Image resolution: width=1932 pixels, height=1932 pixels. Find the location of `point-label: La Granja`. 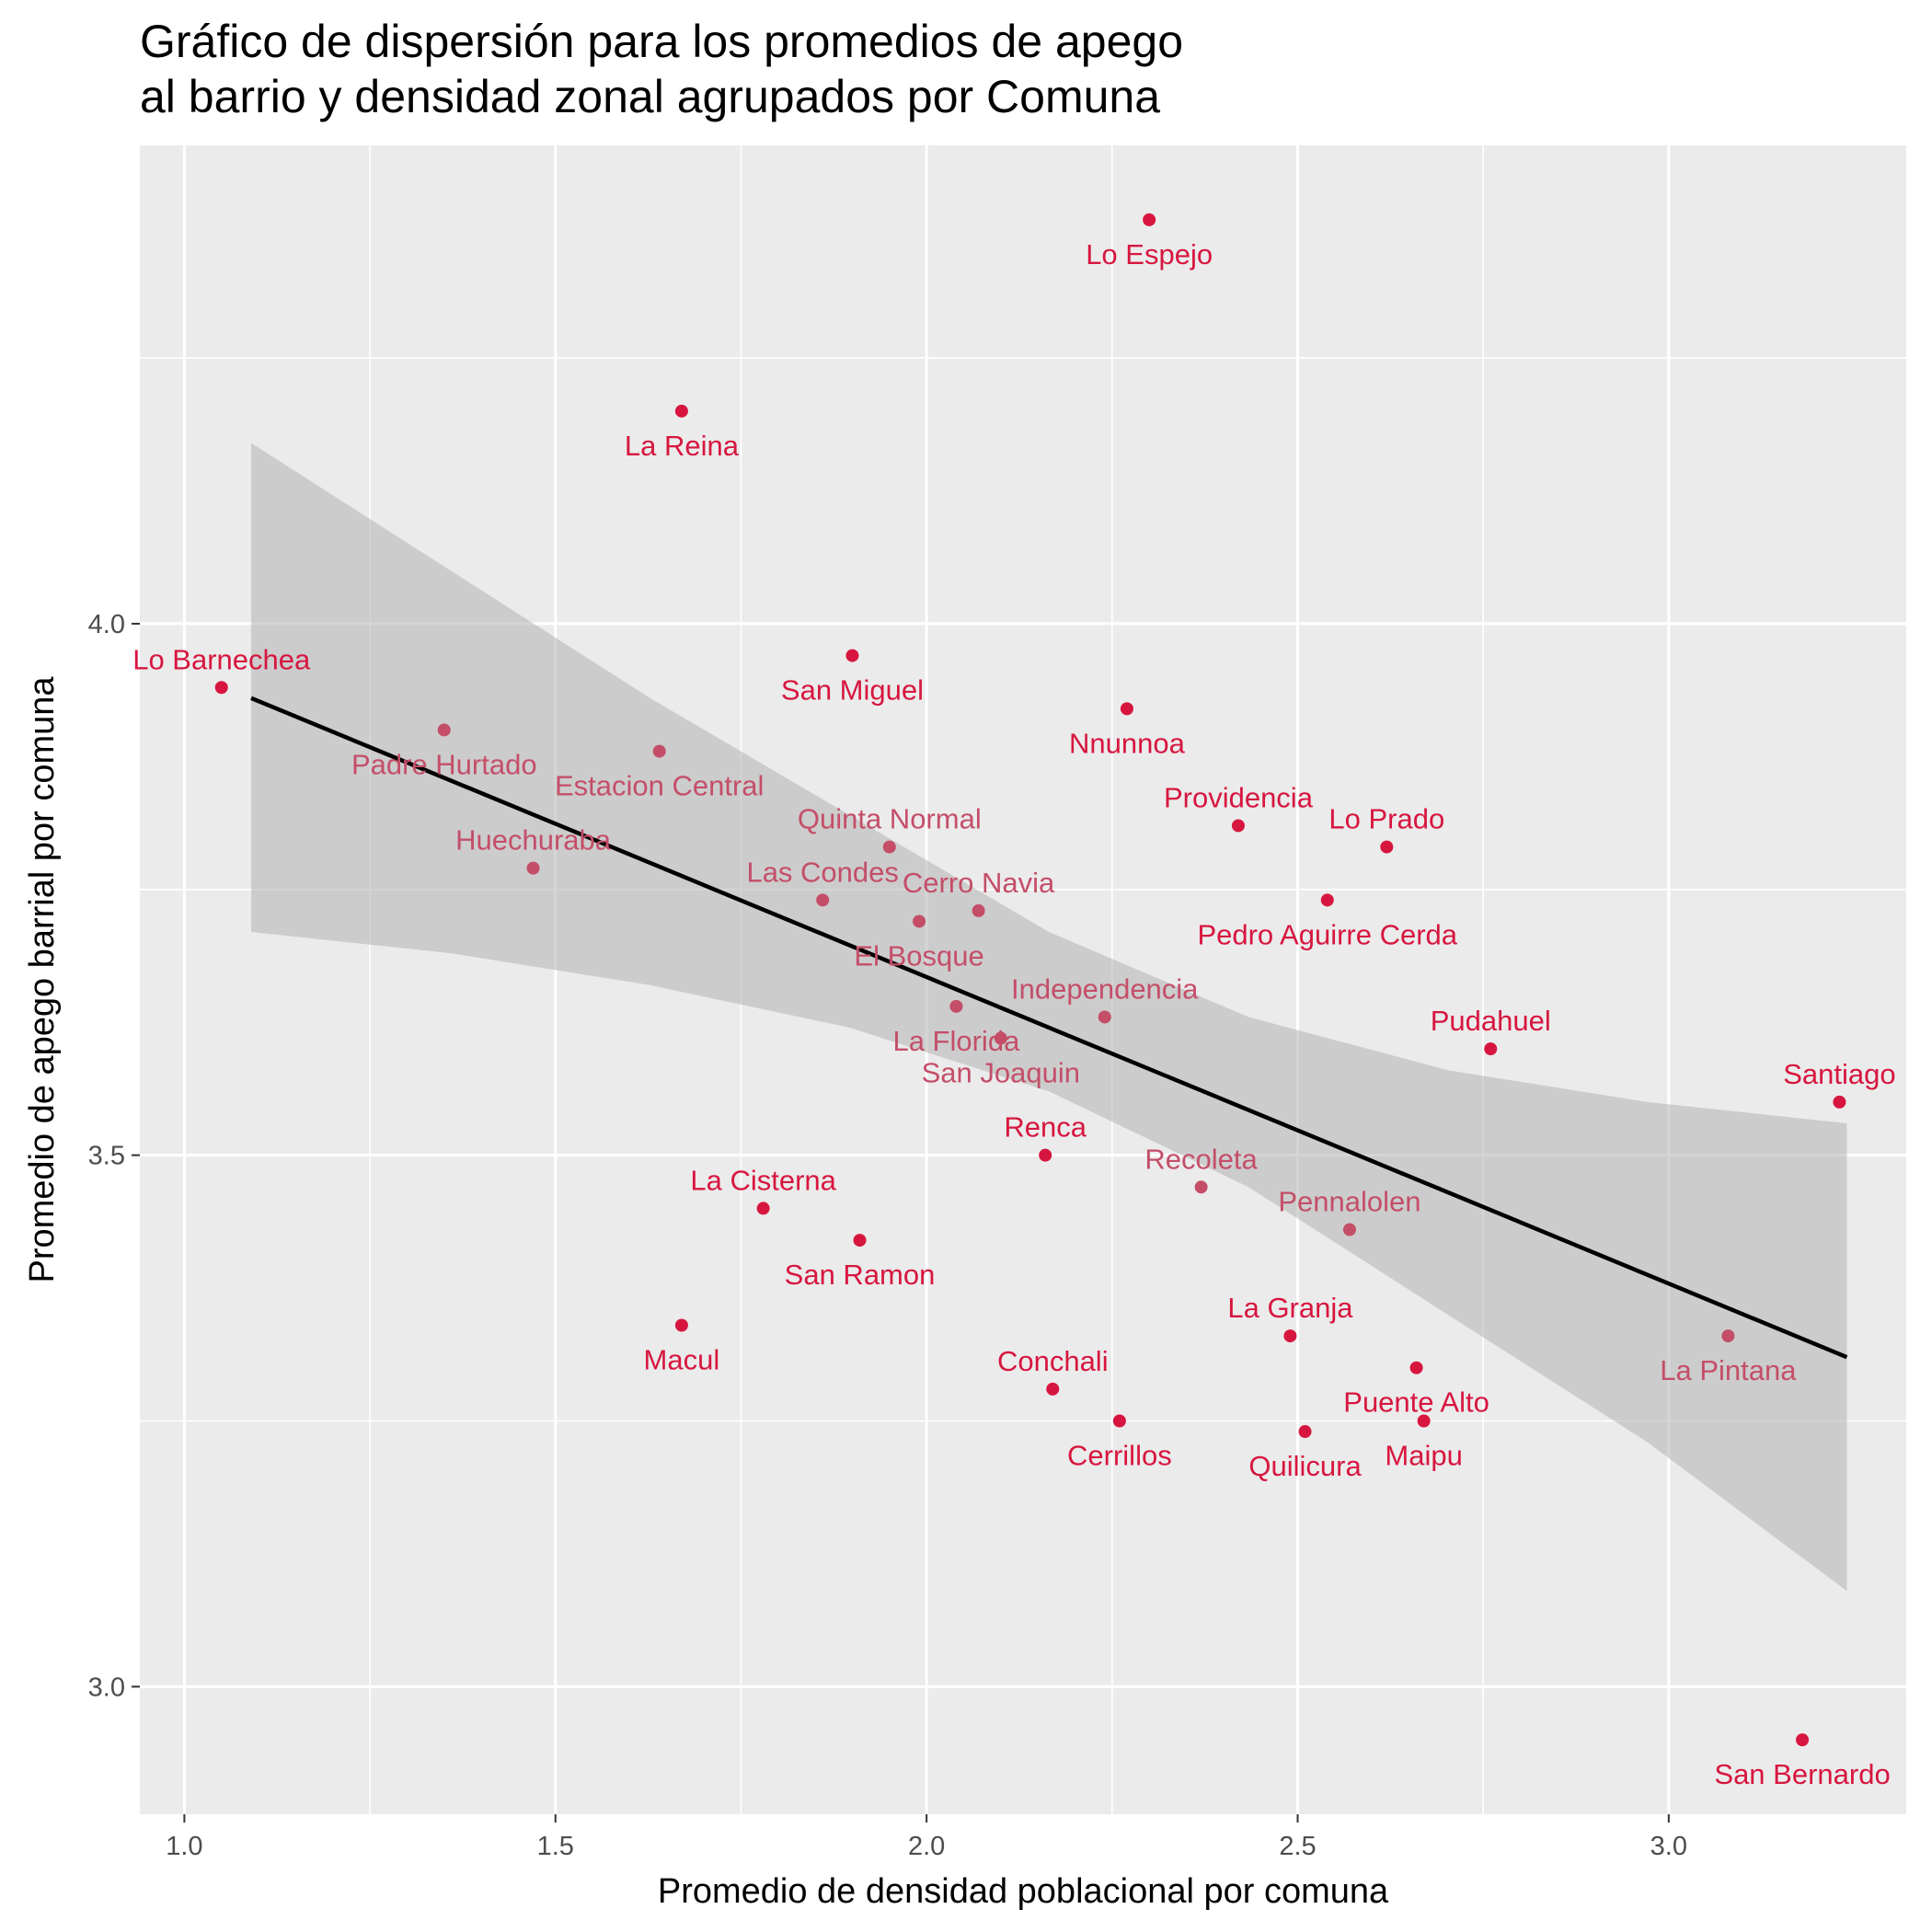

point-label: La Granja is located at coordinates (1290, 1308).